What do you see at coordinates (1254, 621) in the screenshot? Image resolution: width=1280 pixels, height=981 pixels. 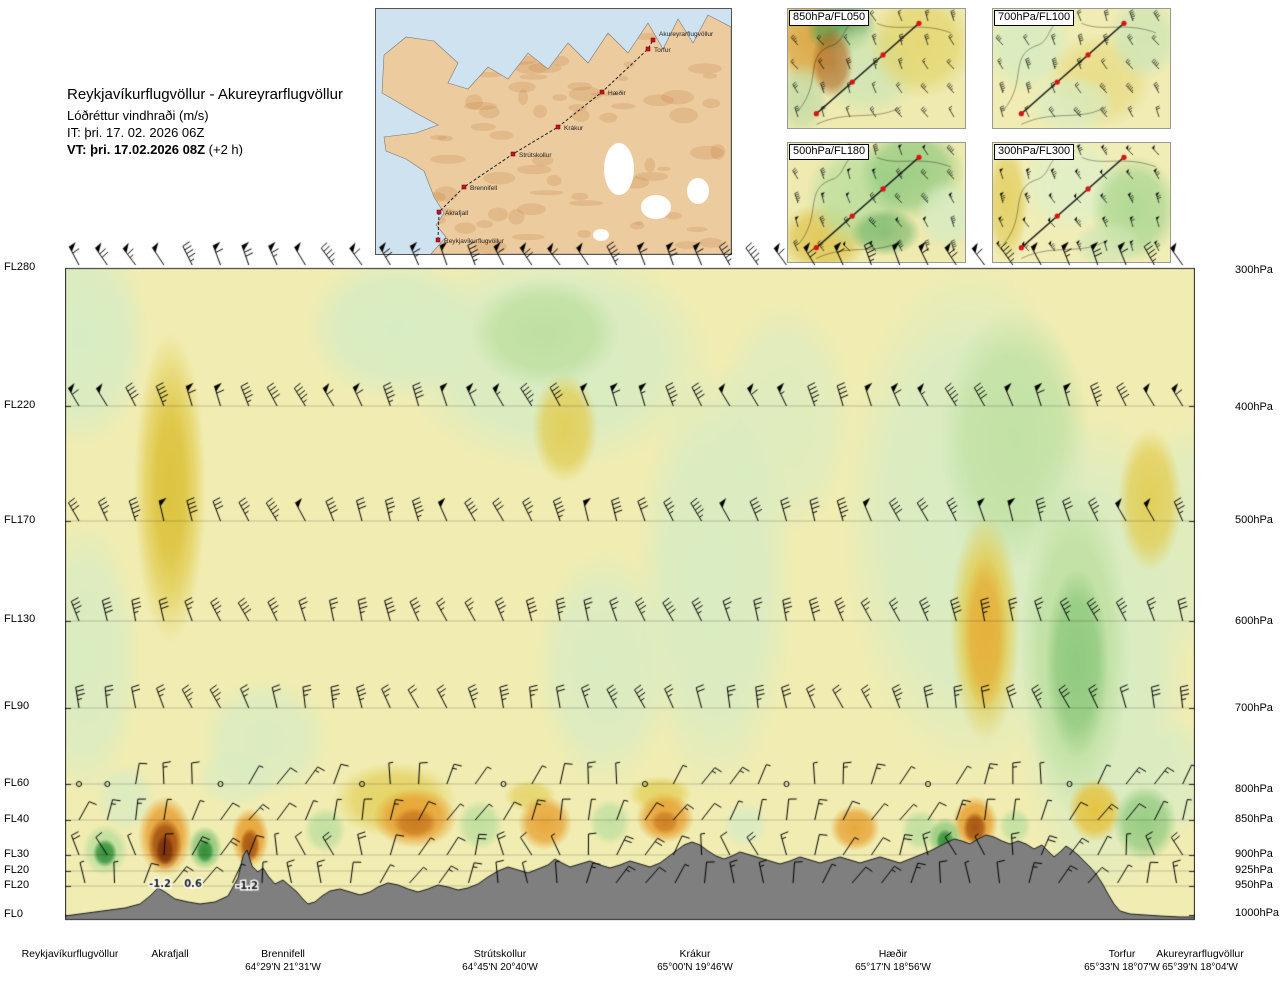 I see `pressure-level-label: 600hPa` at bounding box center [1254, 621].